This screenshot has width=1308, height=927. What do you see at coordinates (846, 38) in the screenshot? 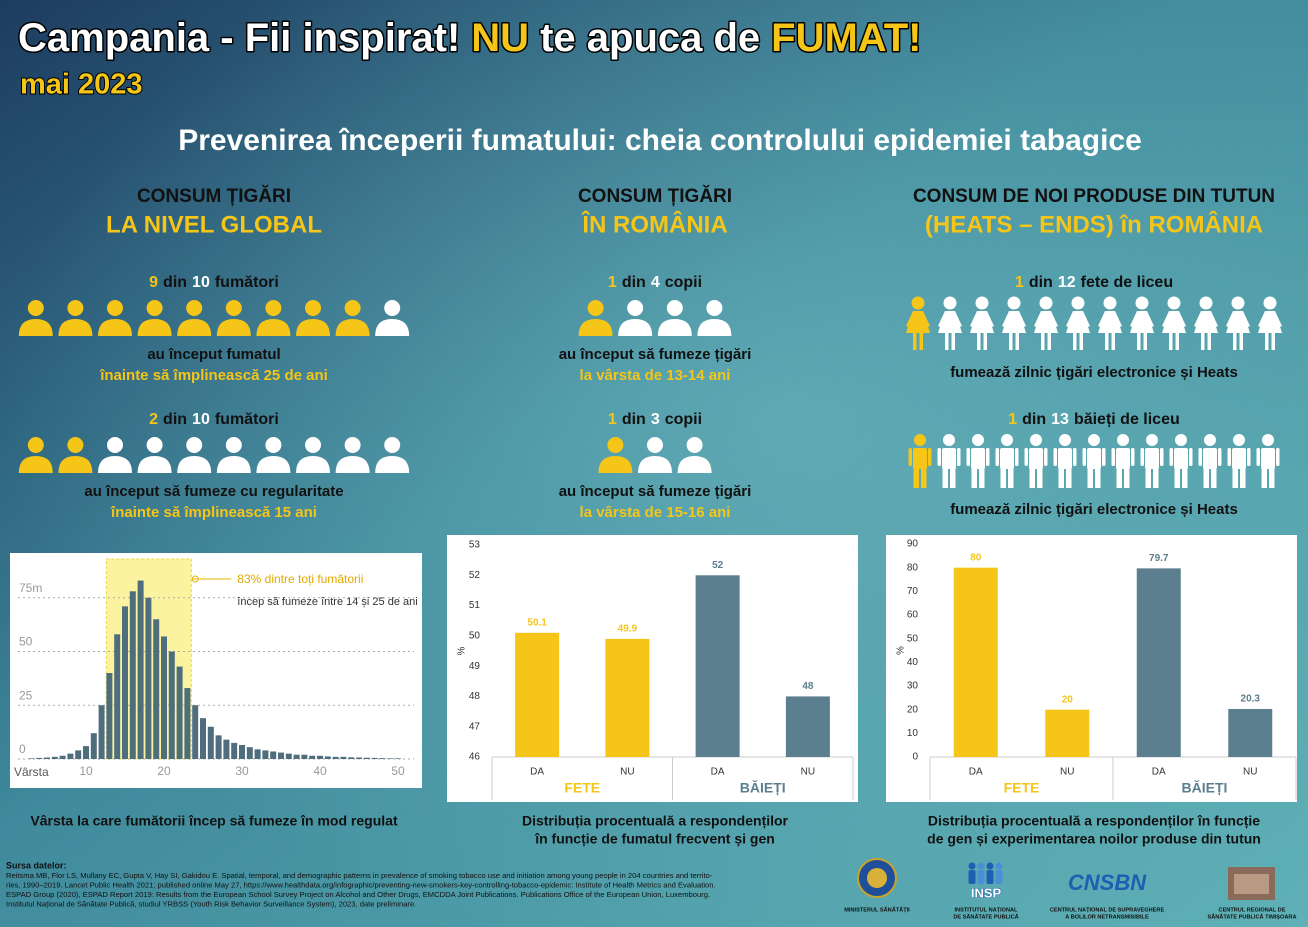
I see `title-part: FUMAT!` at bounding box center [846, 38].